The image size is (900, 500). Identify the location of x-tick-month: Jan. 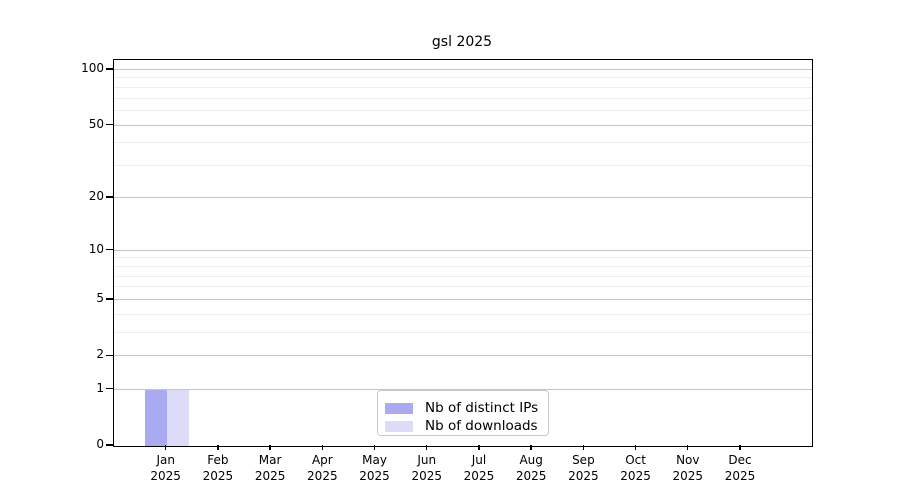
(165, 460).